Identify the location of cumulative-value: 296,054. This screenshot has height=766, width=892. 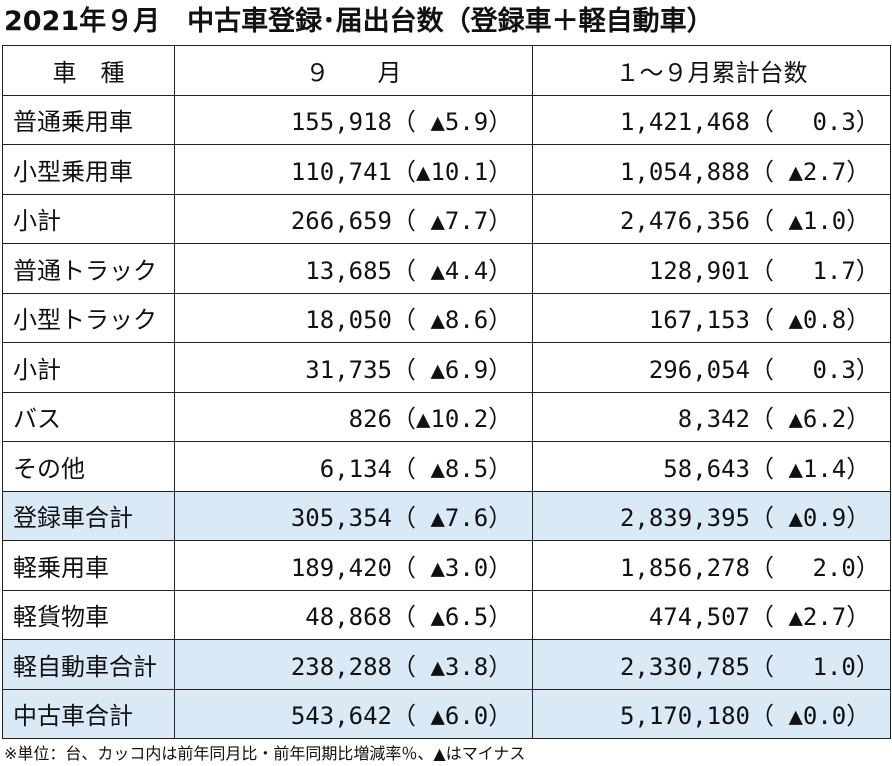
(699, 369).